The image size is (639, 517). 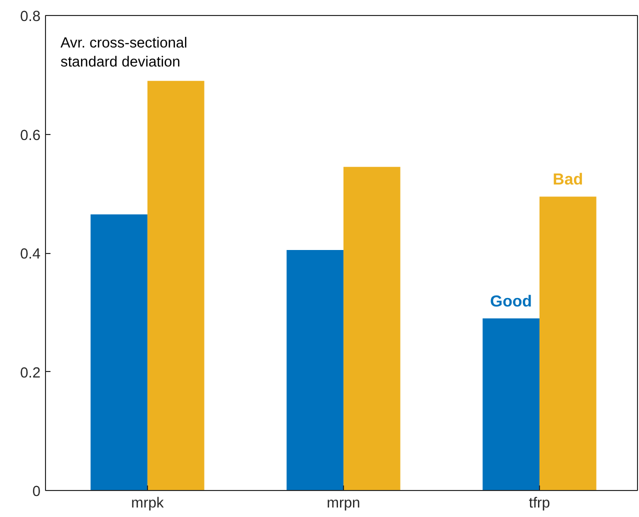 I want to click on y-tick-label: 0.2, so click(x=30, y=373).